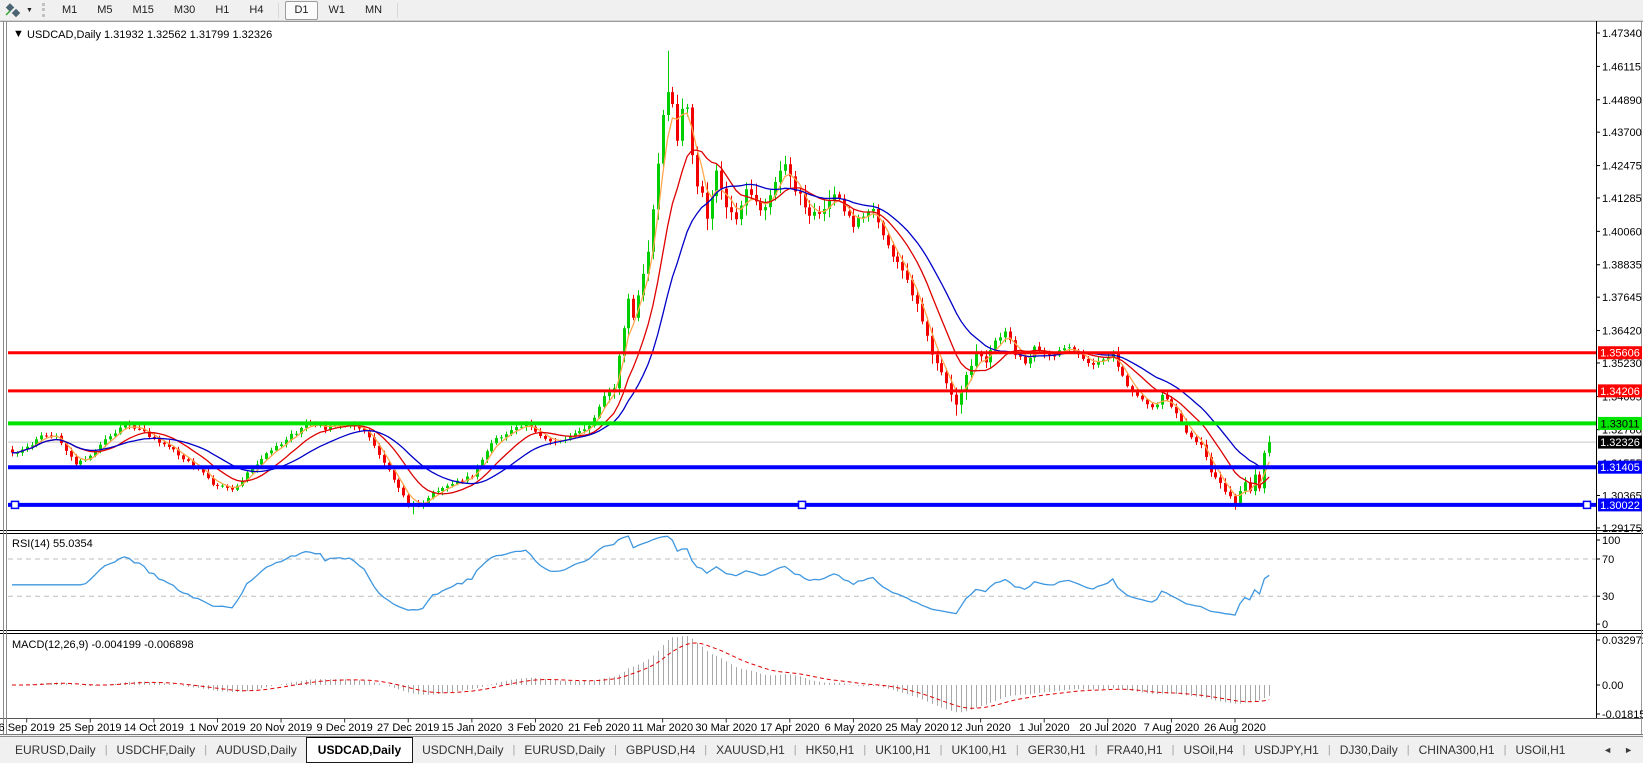  What do you see at coordinates (154, 728) in the screenshot?
I see `date-tick-label: 14 Oct 2019` at bounding box center [154, 728].